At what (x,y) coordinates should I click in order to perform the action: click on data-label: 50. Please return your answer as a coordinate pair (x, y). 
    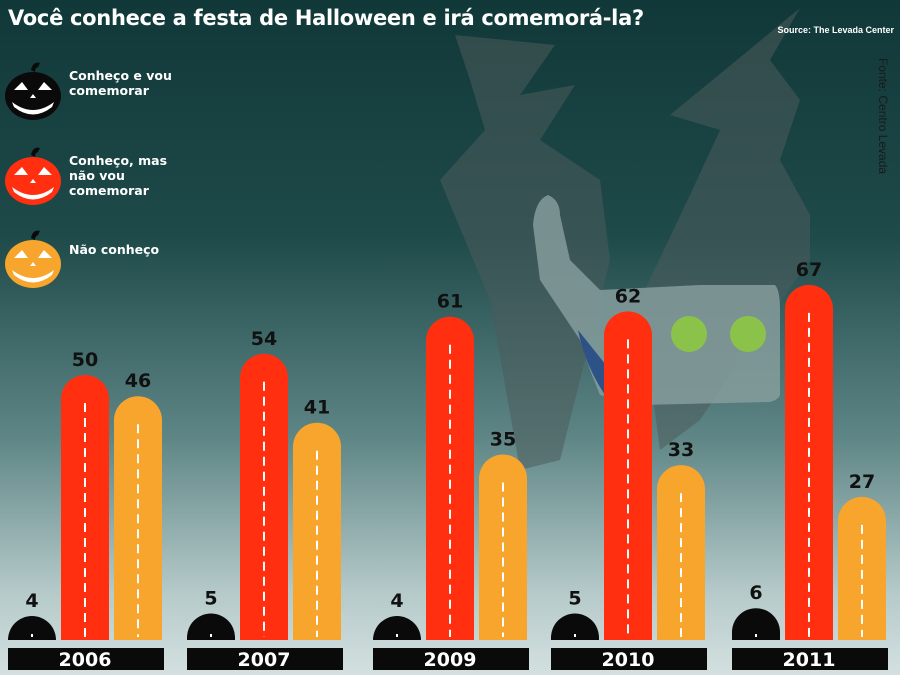
    Looking at the image, I should click on (85, 360).